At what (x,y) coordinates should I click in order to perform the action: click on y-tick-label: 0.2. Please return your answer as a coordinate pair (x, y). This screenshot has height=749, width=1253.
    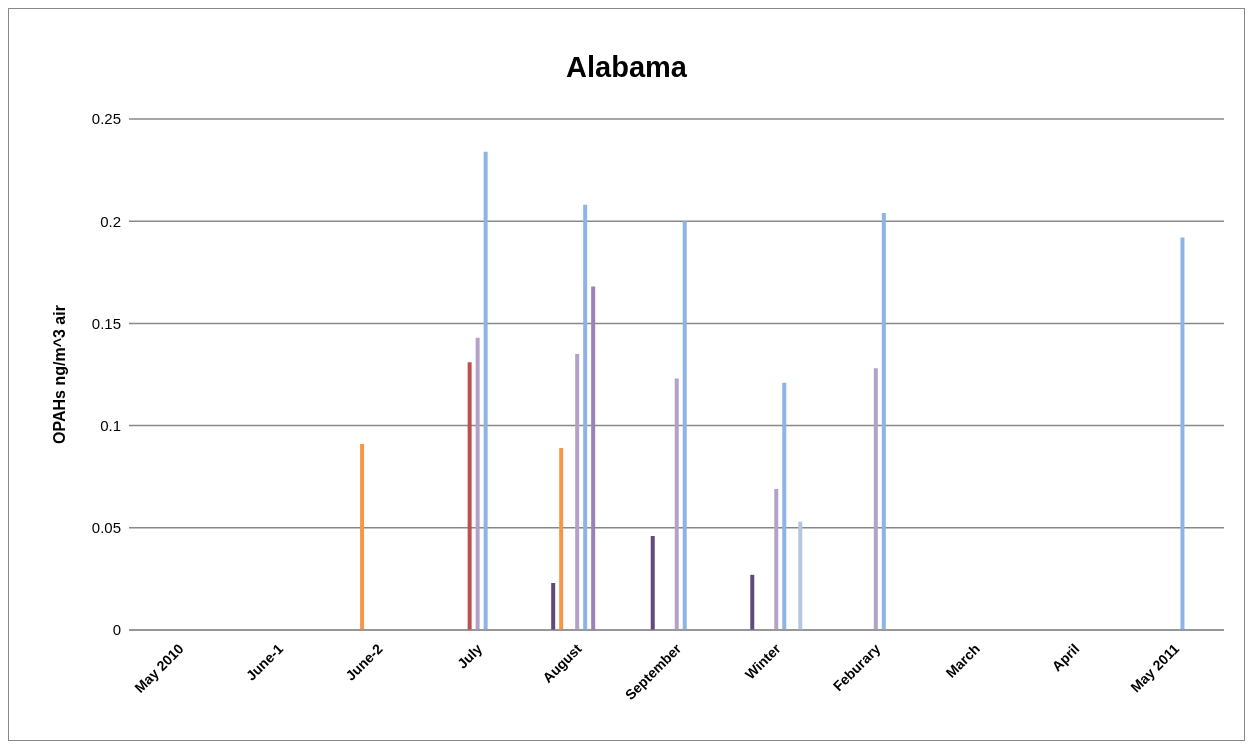
    Looking at the image, I should click on (110, 221).